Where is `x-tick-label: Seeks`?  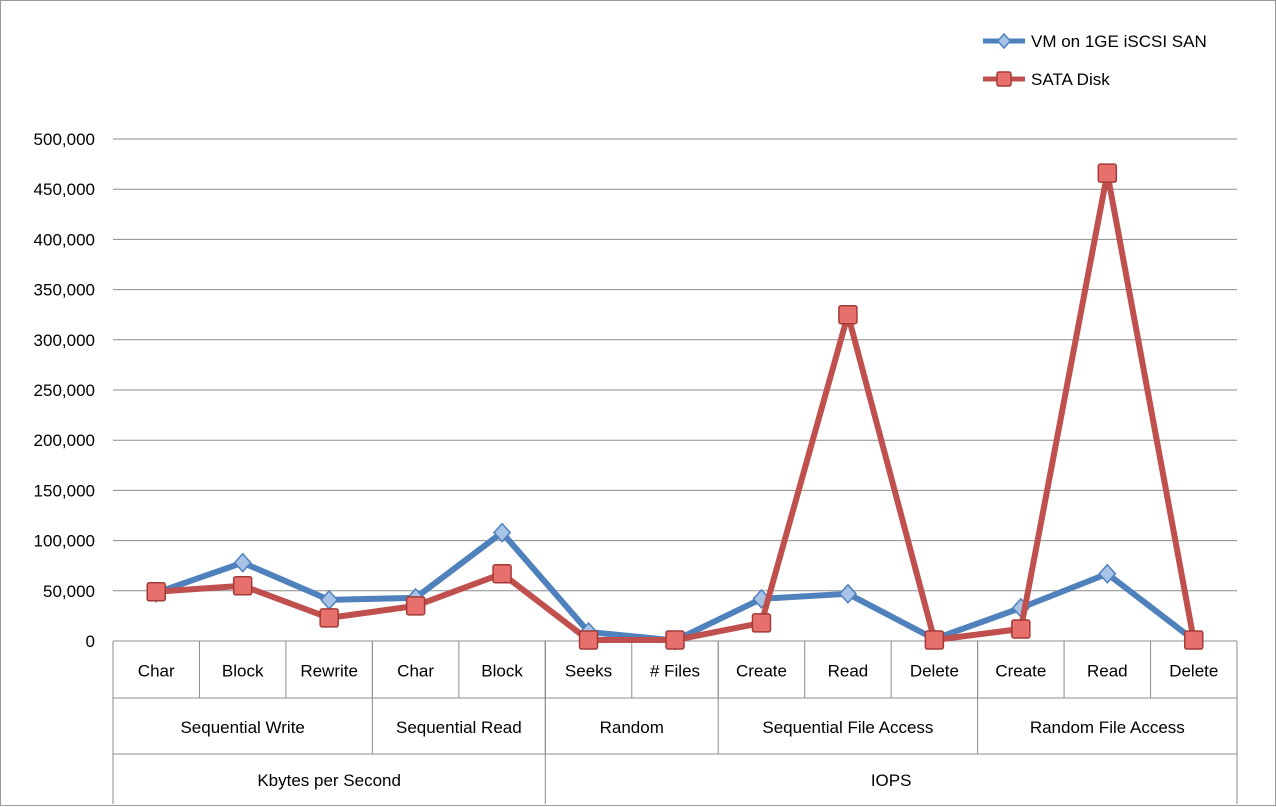 x-tick-label: Seeks is located at coordinates (588, 671).